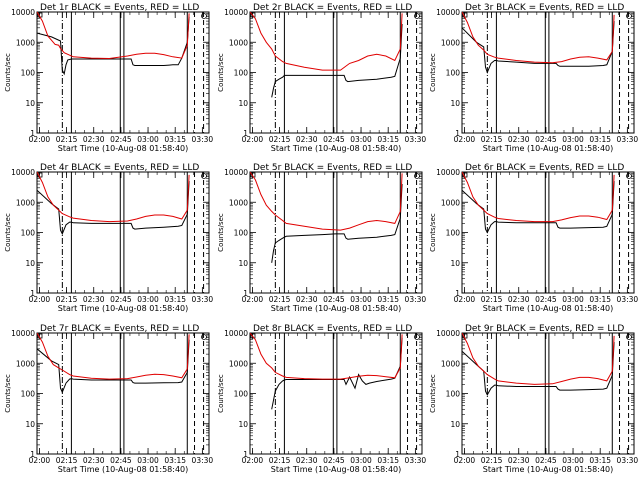 The image size is (640, 480). Describe the element at coordinates (544, 8) in the screenshot. I see `plot-title: Det 3r BLACK = Events, RED = LLD` at that location.